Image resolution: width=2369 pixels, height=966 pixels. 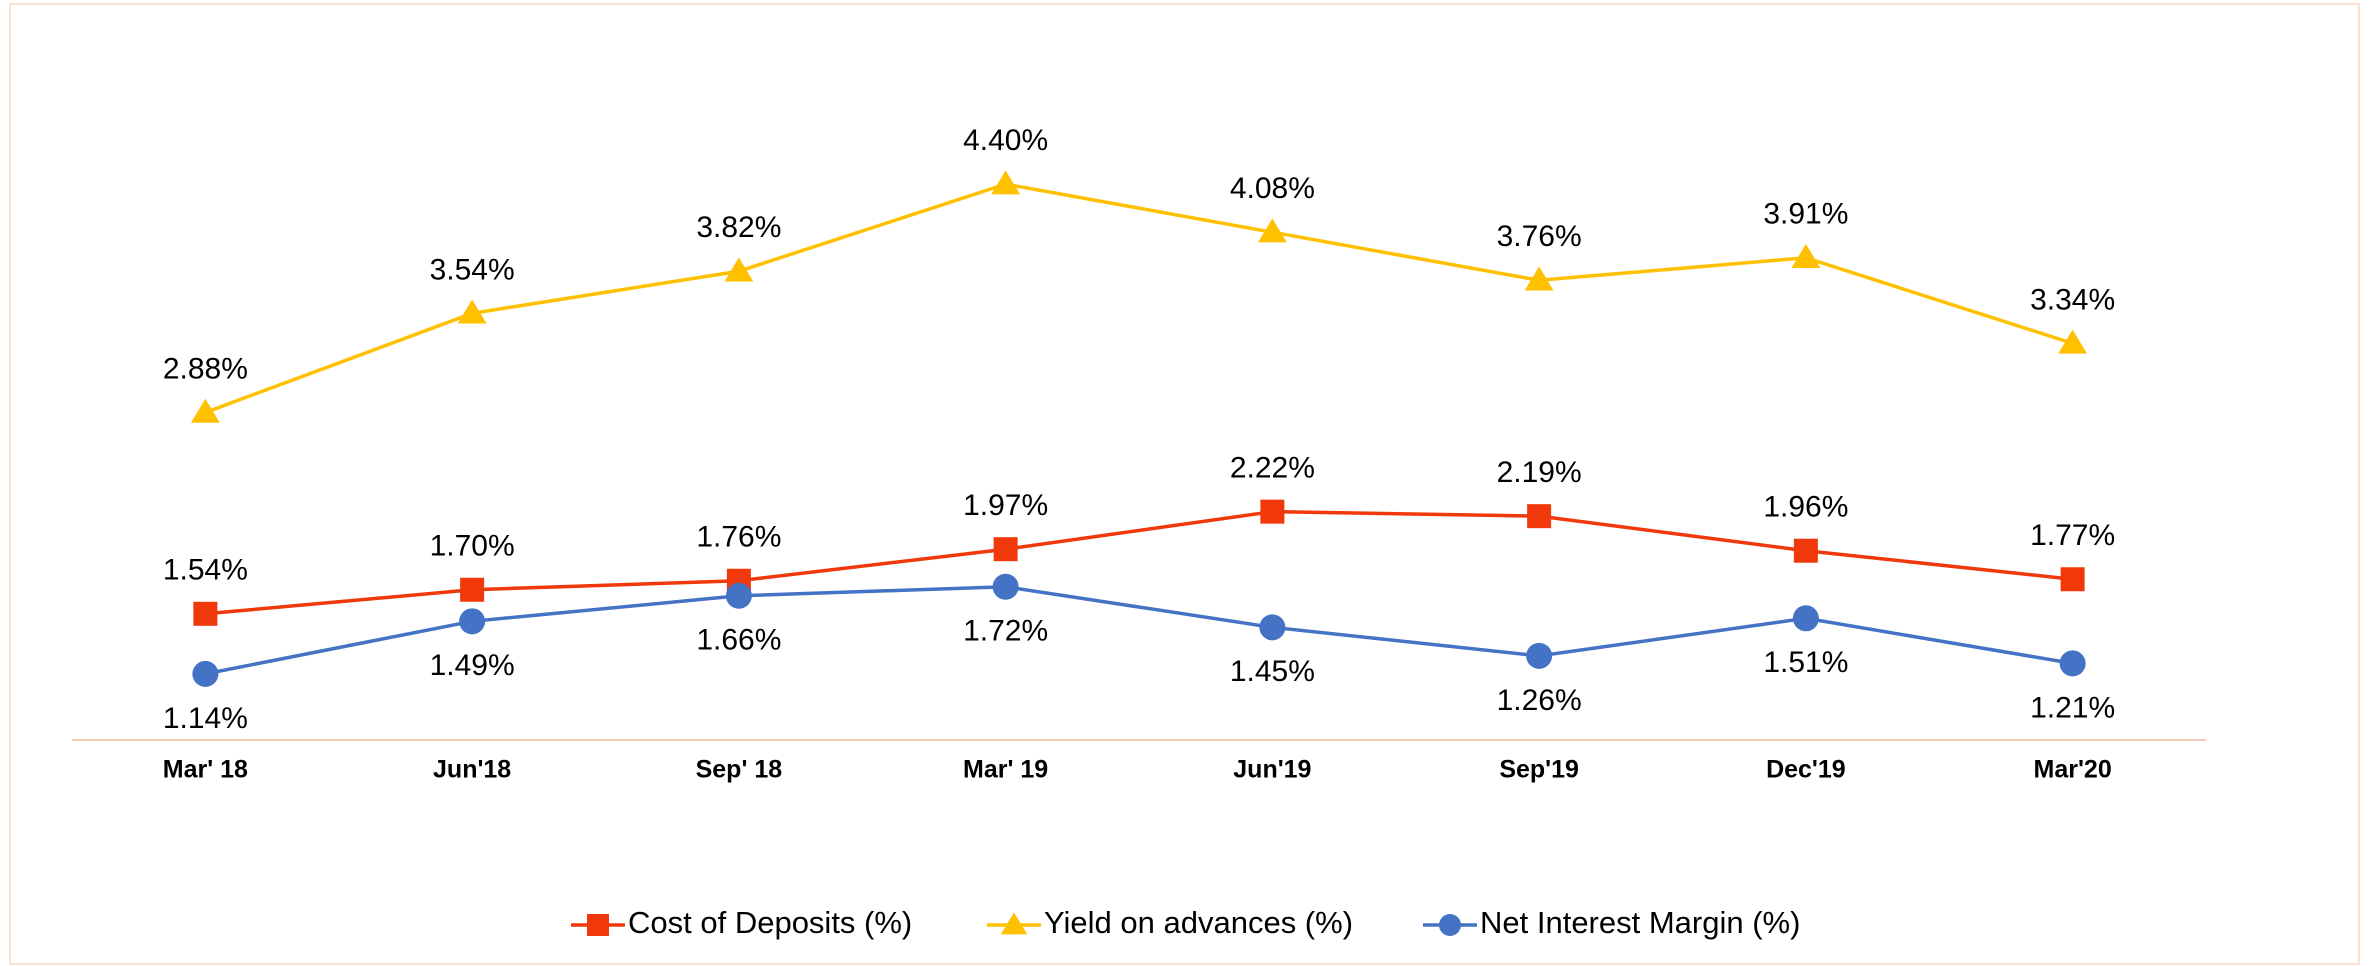 I want to click on data-label: 1.49%, so click(x=472, y=665).